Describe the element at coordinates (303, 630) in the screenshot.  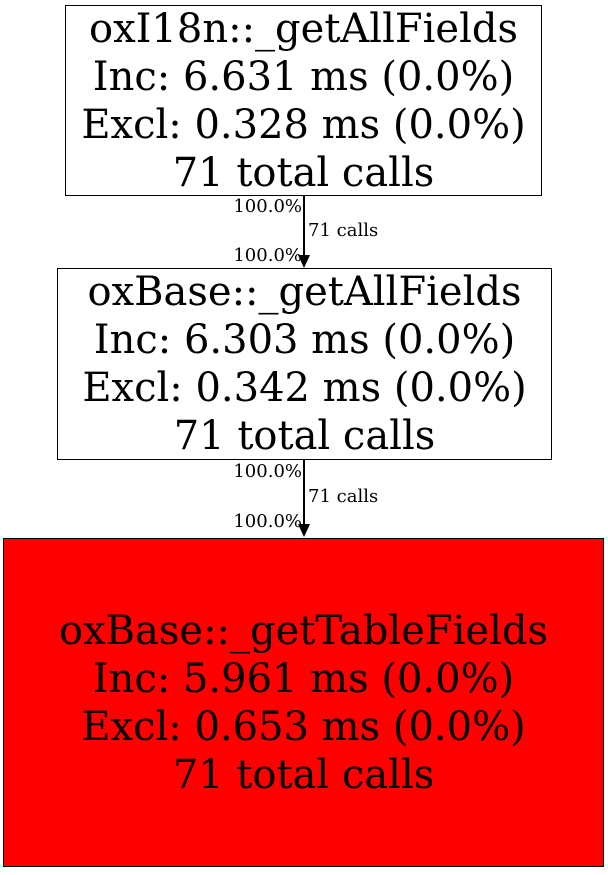
I see `function-name: oxBase::_getTableFields` at that location.